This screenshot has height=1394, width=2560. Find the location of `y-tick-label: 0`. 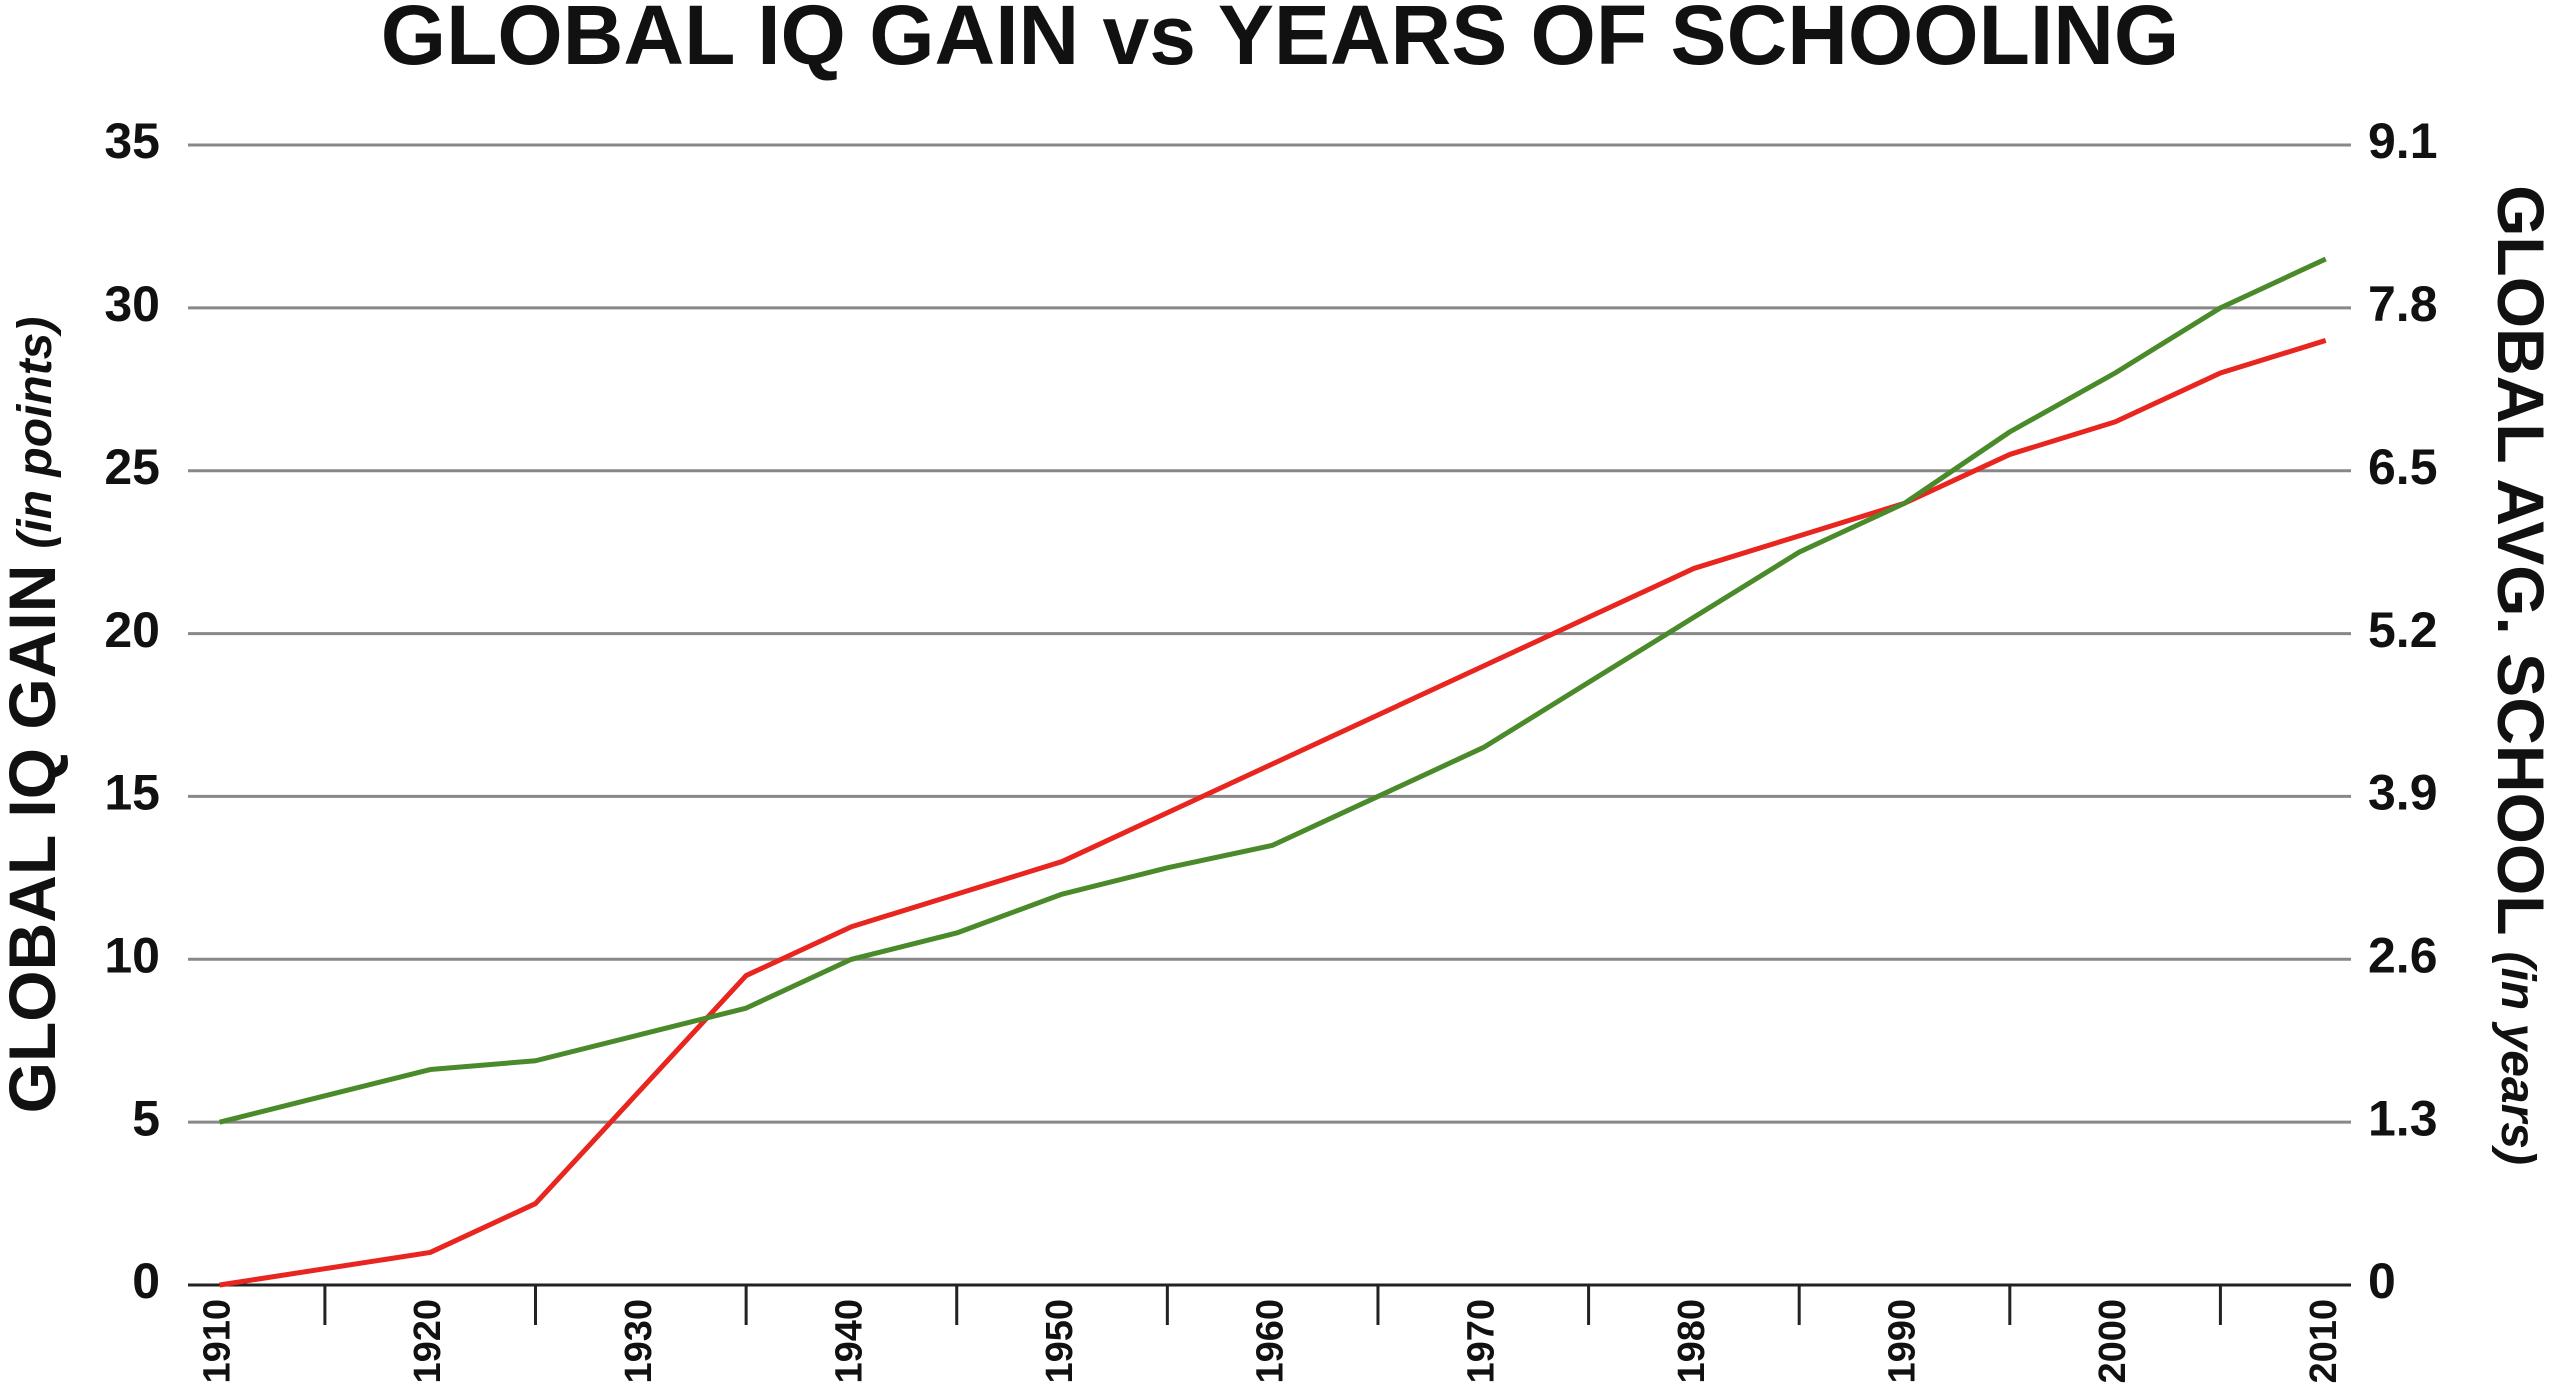

y-tick-label: 0 is located at coordinates (146, 1281).